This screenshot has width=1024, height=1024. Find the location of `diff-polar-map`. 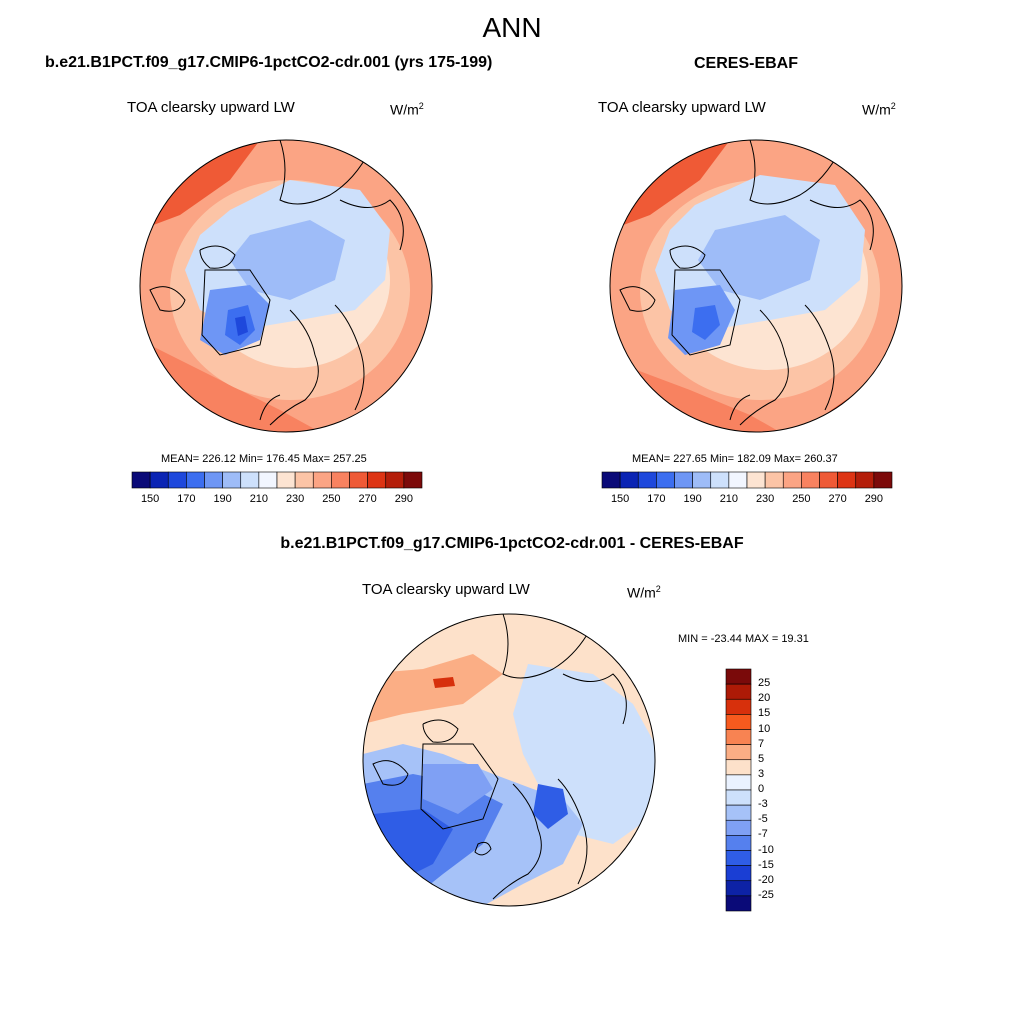

diff-polar-map is located at coordinates (509, 760).